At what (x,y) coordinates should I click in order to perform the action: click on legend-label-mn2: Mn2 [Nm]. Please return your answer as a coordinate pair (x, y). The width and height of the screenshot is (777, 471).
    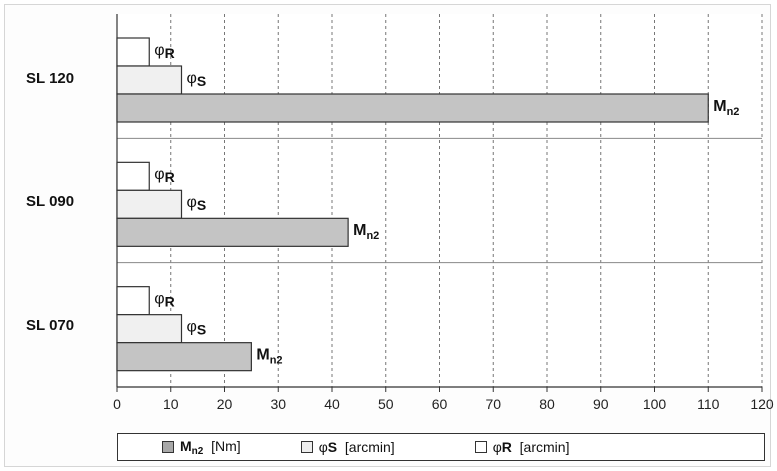
    Looking at the image, I should click on (210, 447).